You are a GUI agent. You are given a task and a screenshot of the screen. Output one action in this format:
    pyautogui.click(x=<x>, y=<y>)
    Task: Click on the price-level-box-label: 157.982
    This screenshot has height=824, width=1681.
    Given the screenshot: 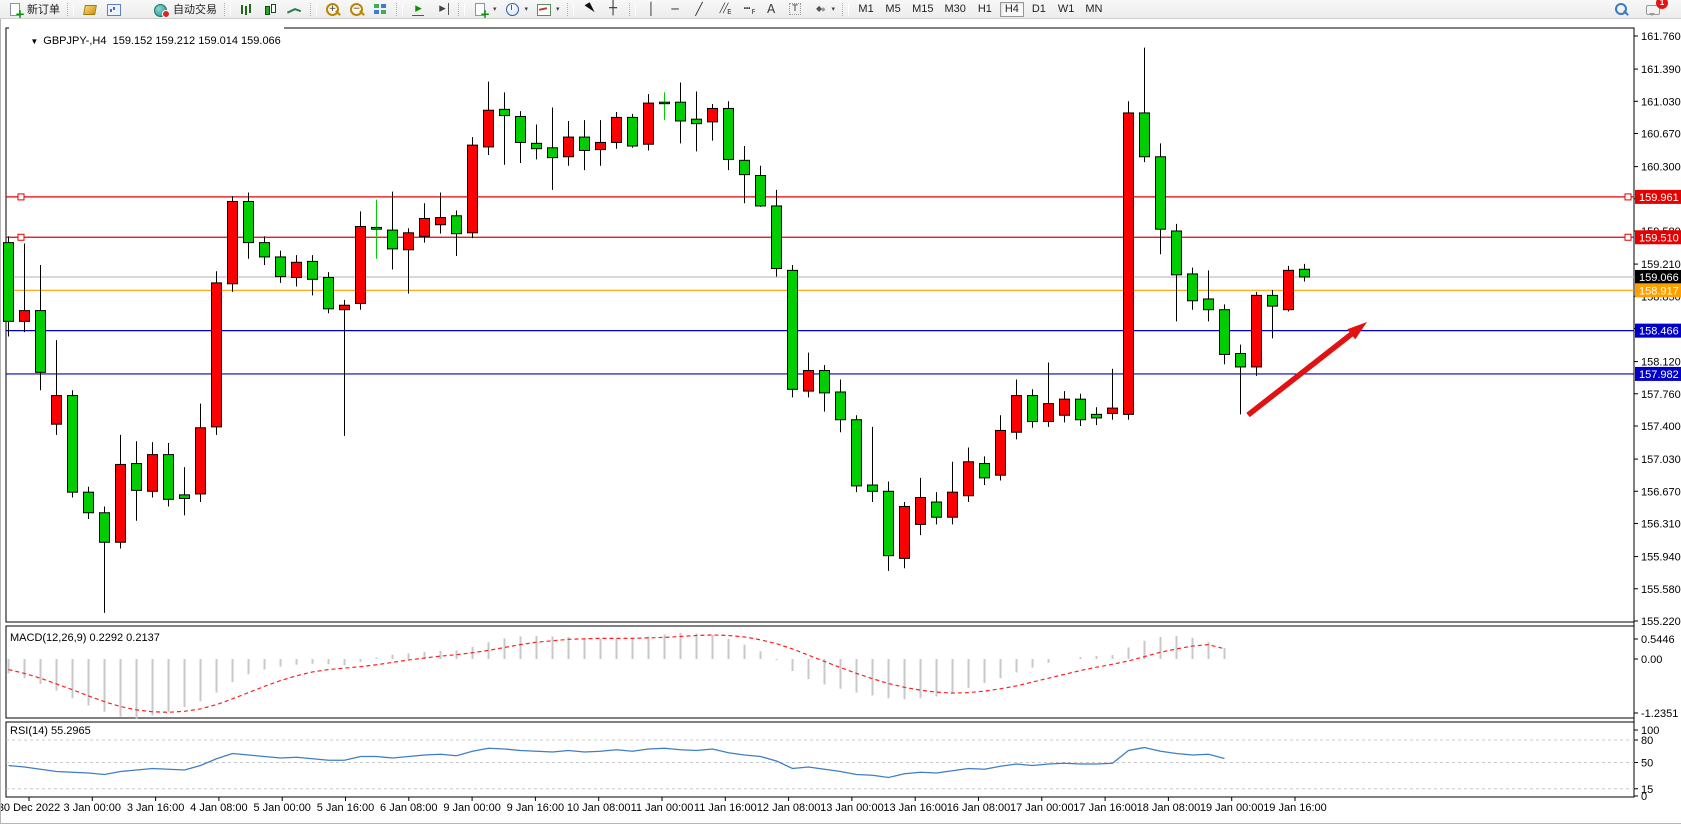 What is the action you would take?
    pyautogui.click(x=1659, y=375)
    